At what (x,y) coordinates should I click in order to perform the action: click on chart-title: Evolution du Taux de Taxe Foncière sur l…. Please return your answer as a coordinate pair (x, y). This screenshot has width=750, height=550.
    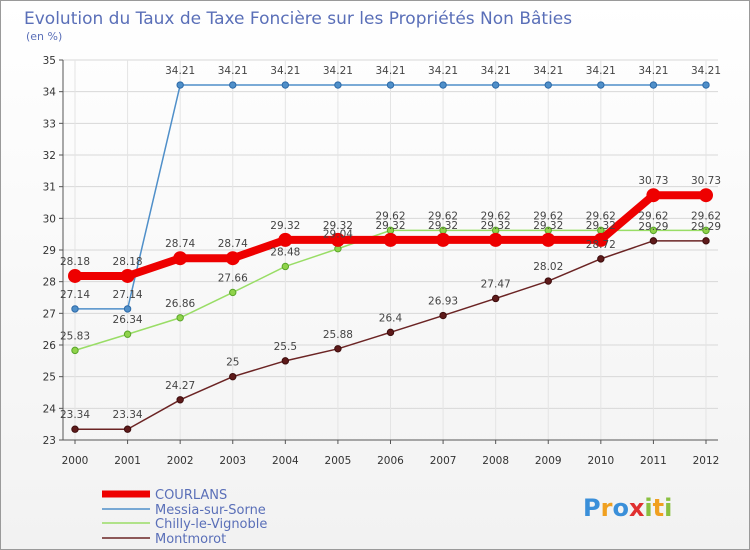
    Looking at the image, I should click on (298, 19).